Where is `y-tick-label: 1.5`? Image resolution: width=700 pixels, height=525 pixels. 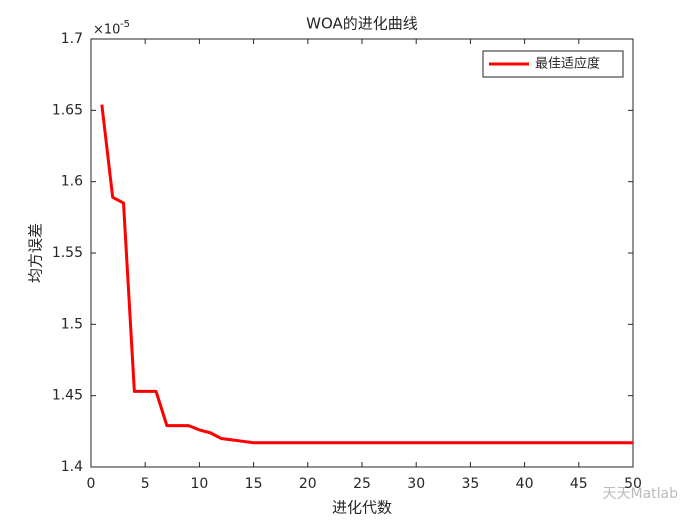
y-tick-label: 1.5 is located at coordinates (72, 324).